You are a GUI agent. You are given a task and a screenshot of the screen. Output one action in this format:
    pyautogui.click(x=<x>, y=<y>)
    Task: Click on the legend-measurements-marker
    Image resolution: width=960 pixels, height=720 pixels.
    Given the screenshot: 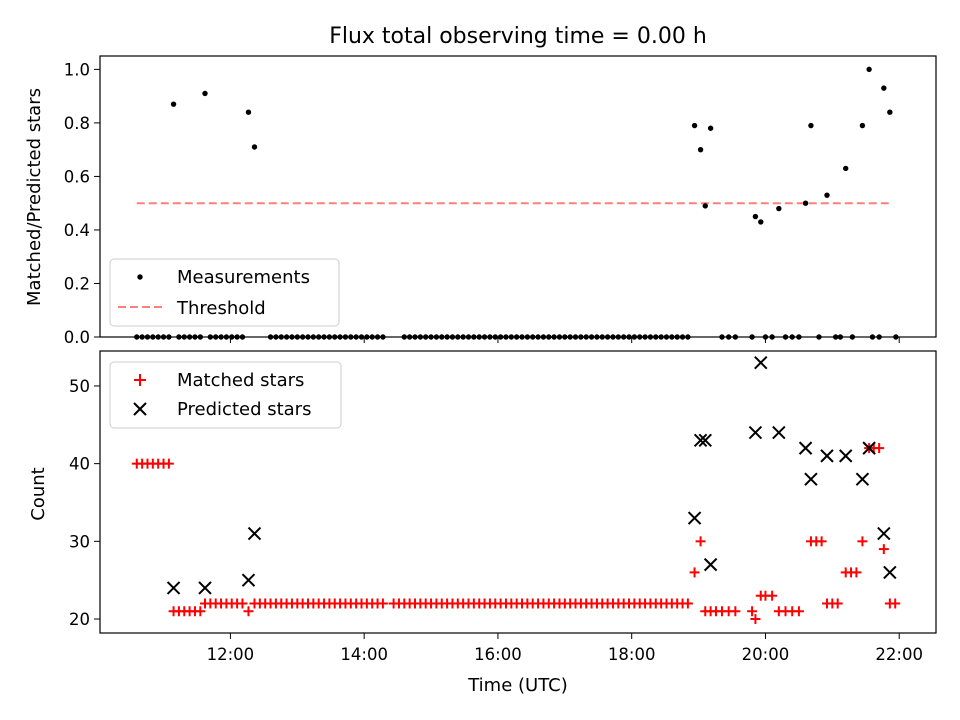 What is the action you would take?
    pyautogui.click(x=140, y=277)
    